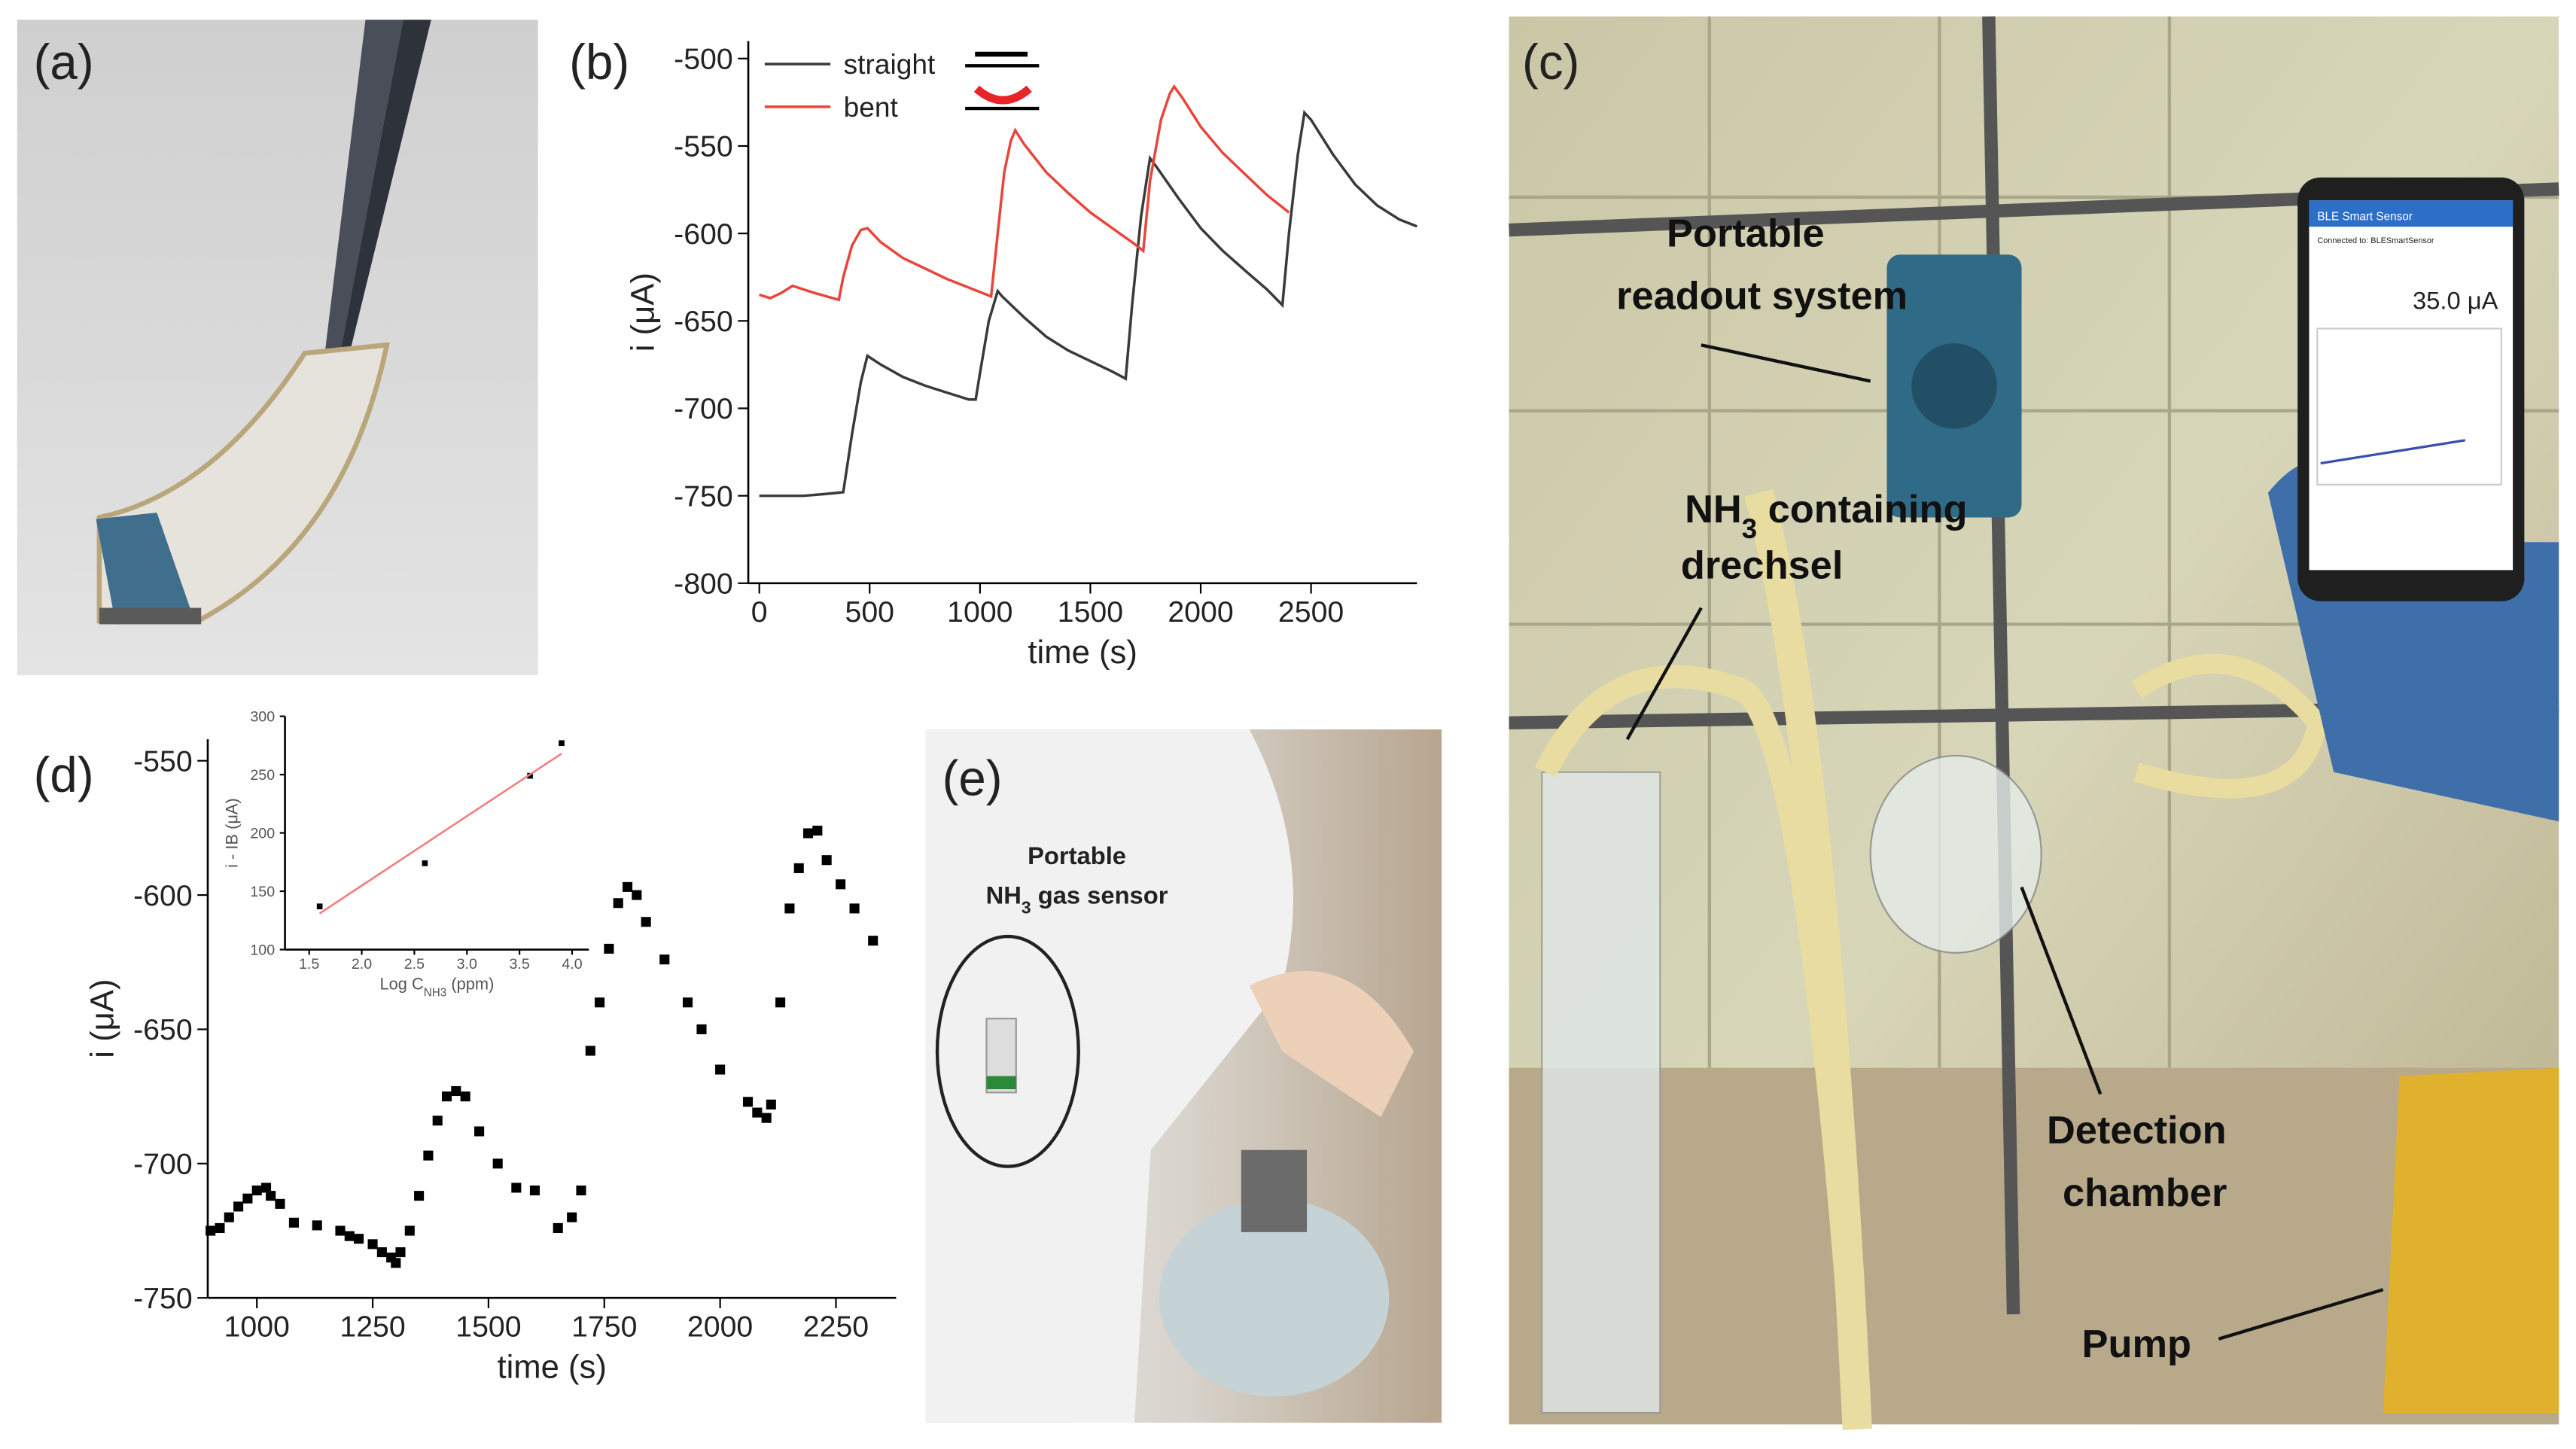  What do you see at coordinates (1551, 62) in the screenshot?
I see `panel-label: (c)` at bounding box center [1551, 62].